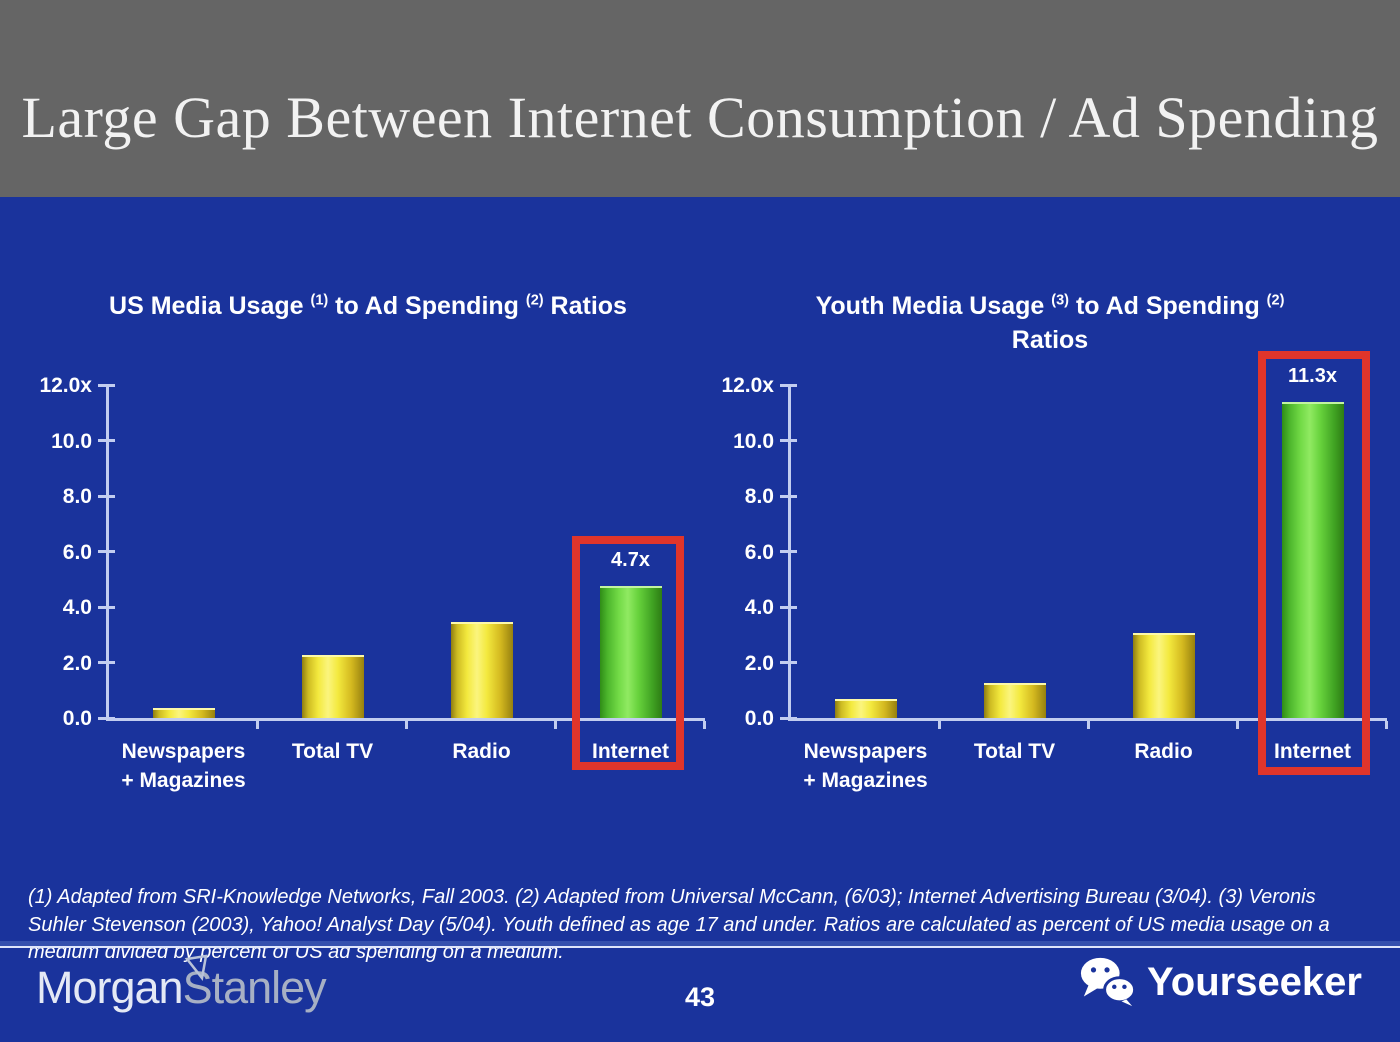 The width and height of the screenshot is (1400, 1042). I want to click on divider-line, so click(700, 944).